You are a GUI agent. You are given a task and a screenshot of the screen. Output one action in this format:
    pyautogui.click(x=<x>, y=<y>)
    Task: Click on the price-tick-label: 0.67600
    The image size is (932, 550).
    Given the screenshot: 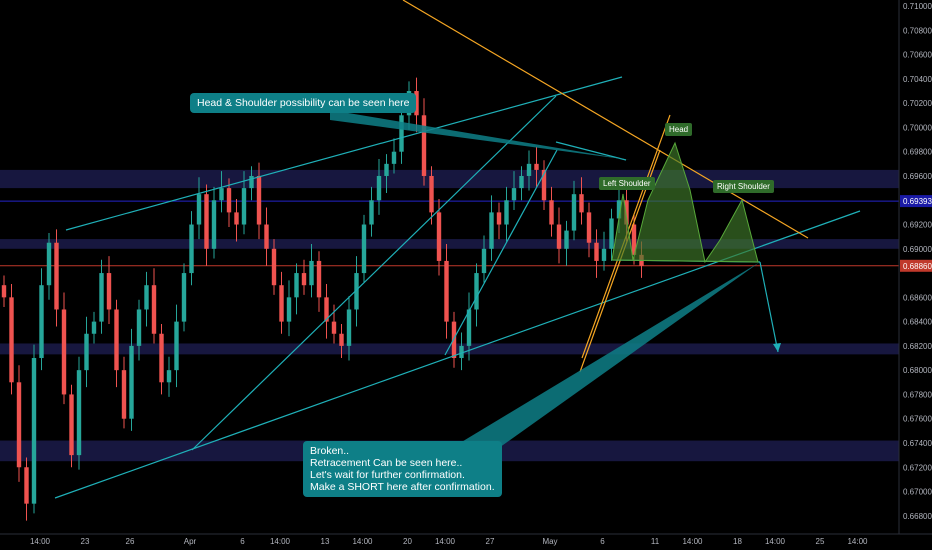 What is the action you would take?
    pyautogui.click(x=917, y=419)
    